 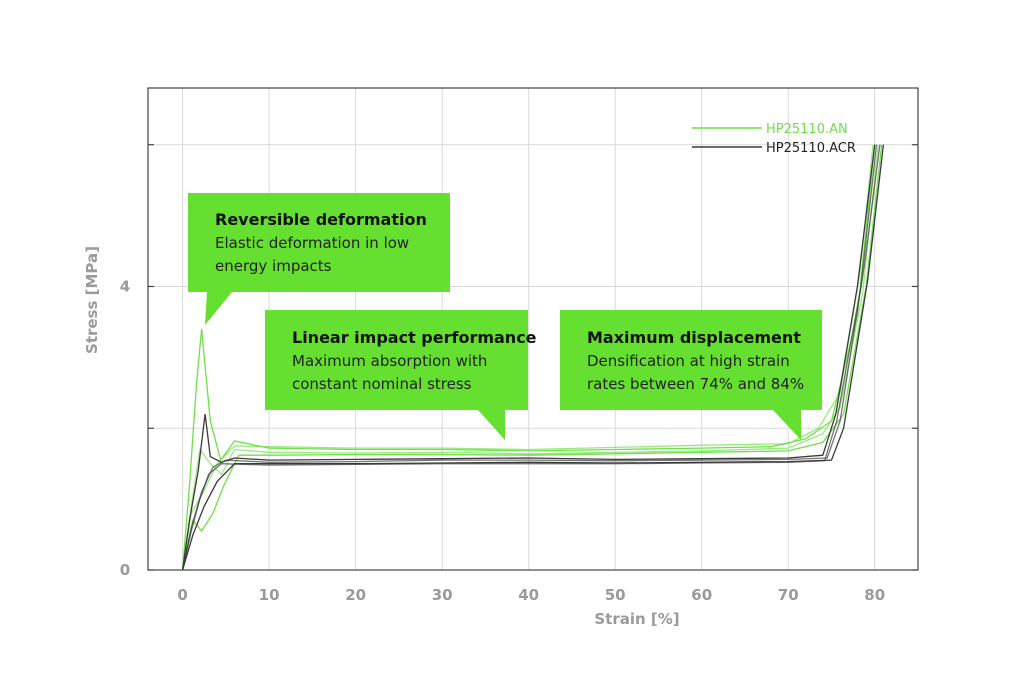 I want to click on callout-line: energy impacts, so click(x=273, y=266).